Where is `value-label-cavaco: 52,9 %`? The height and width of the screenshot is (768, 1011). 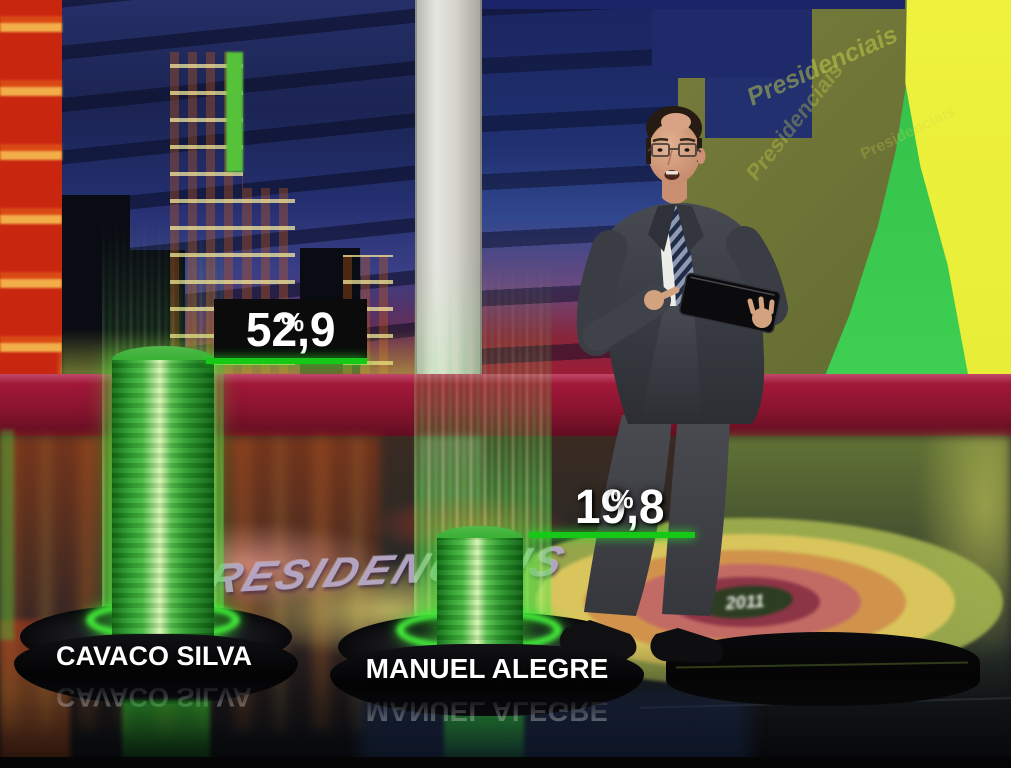 value-label-cavaco: 52,9 % is located at coordinates (290, 330).